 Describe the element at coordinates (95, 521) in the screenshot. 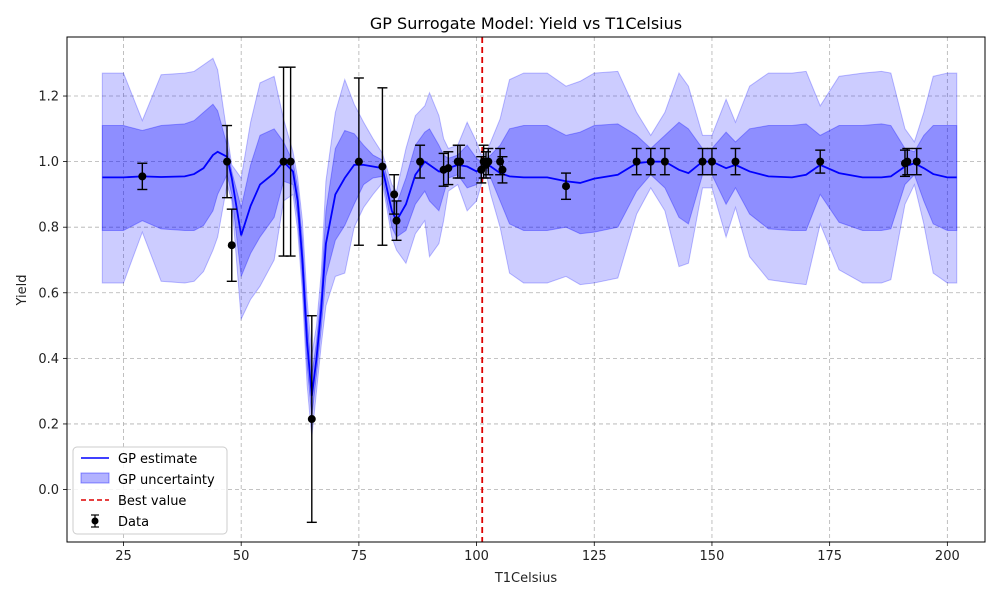

I see `legend-data-swatch` at that location.